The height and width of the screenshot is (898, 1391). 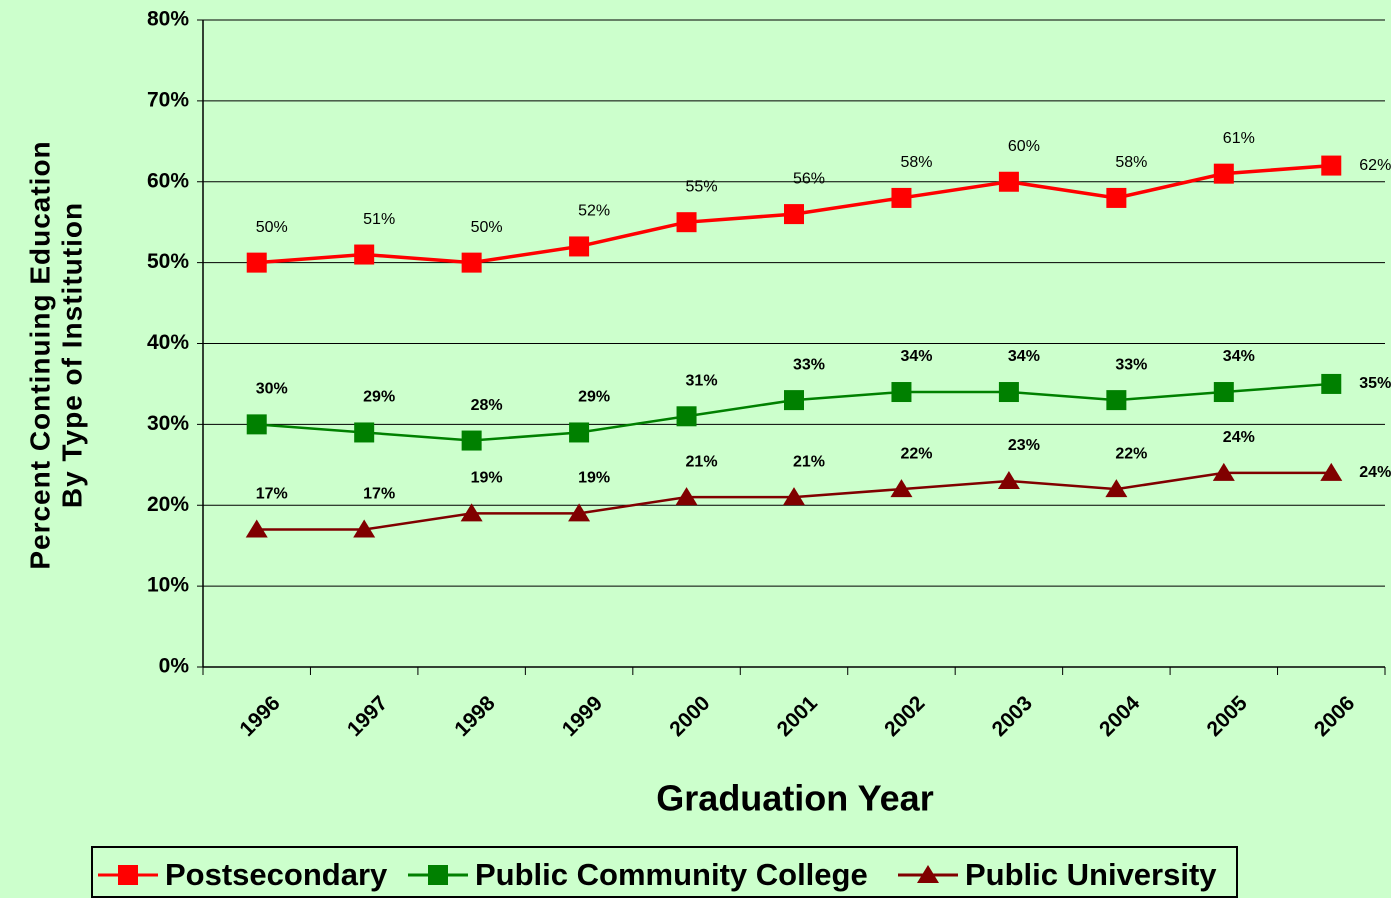 I want to click on data-label: 60%, so click(x=1024, y=146).